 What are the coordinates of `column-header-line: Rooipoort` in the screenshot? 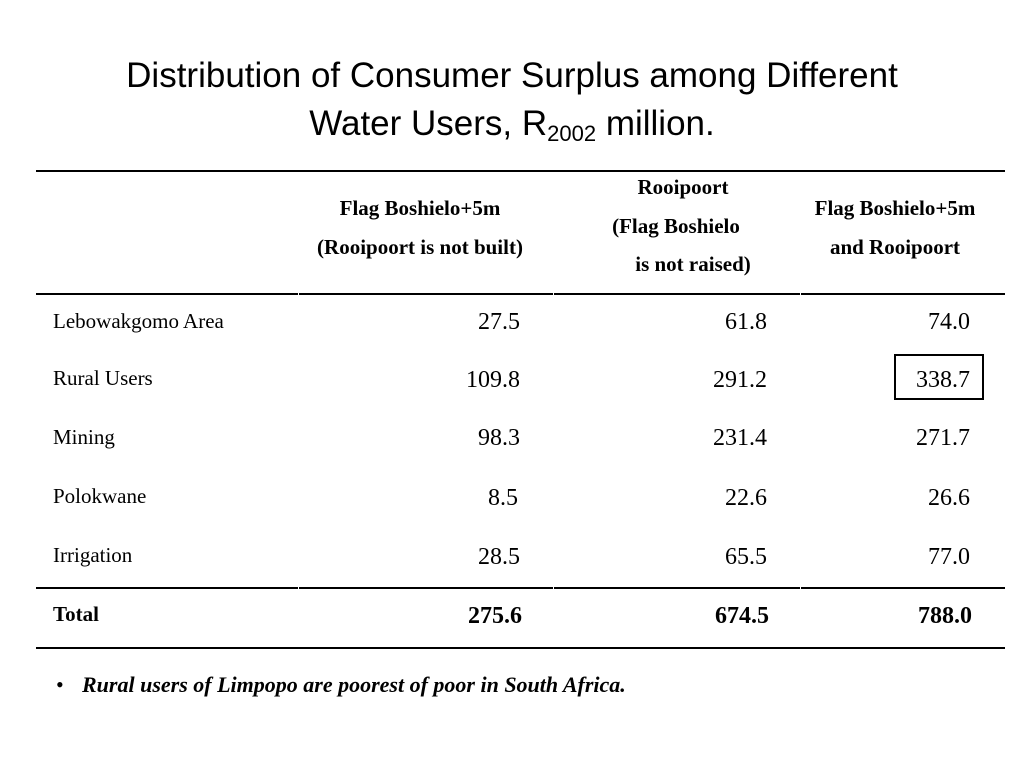 It's located at (683, 187).